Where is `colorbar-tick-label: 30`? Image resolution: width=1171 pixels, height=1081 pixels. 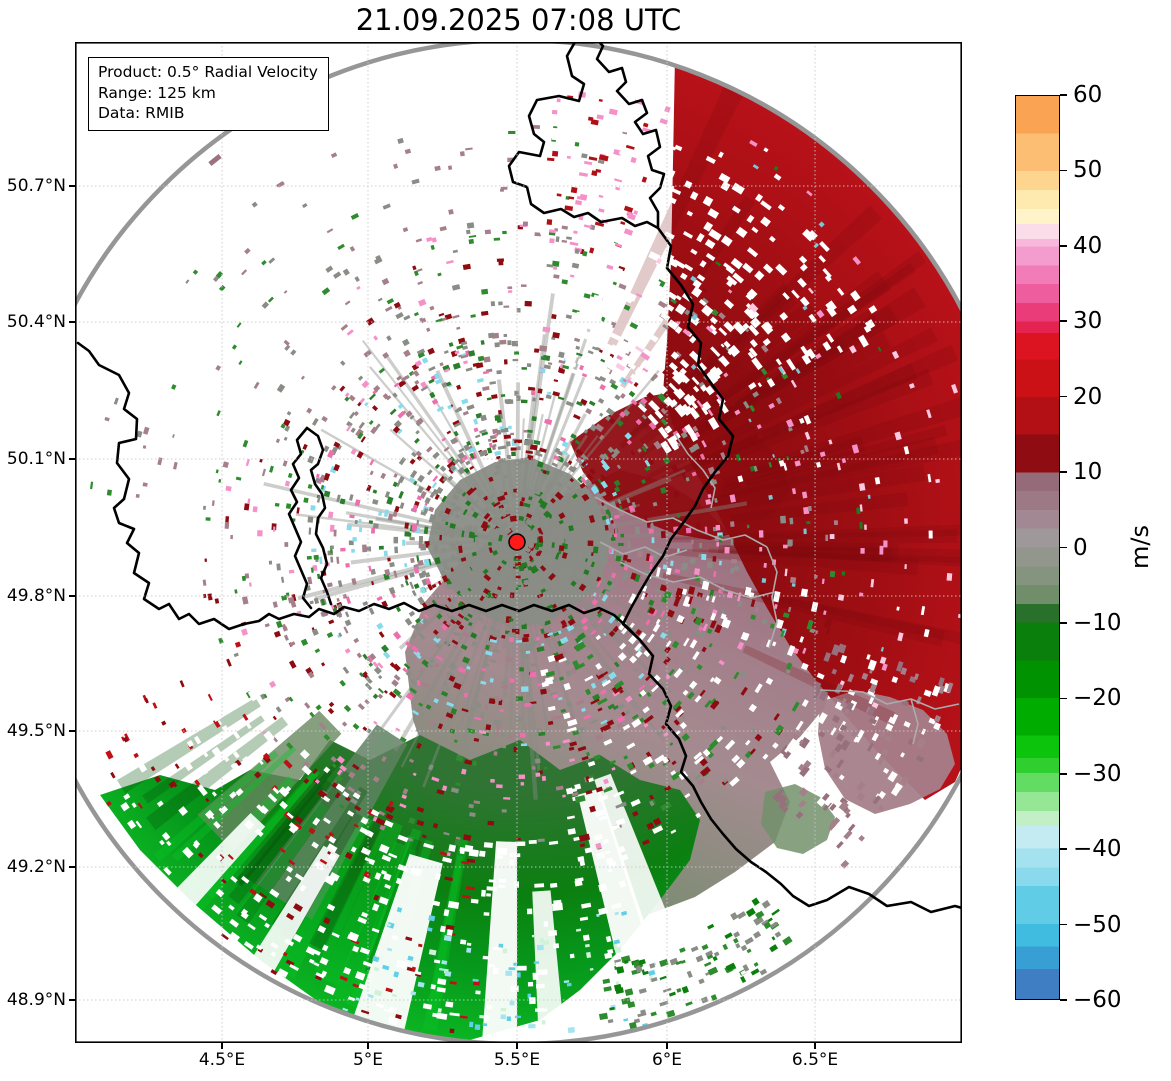 colorbar-tick-label: 30 is located at coordinates (1088, 321).